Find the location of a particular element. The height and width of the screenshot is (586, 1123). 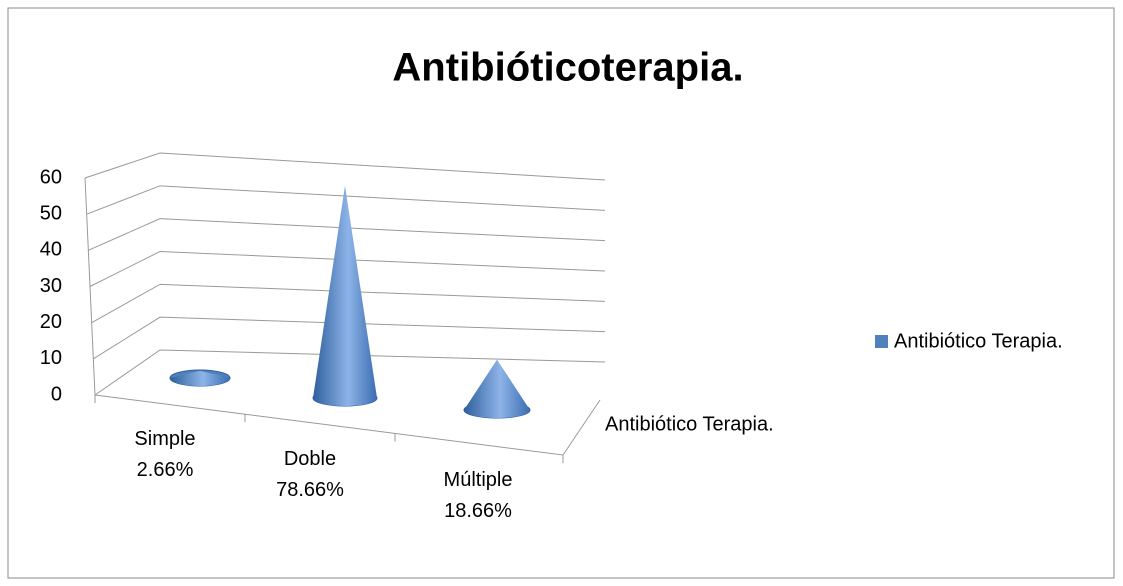

chart-title: Antibióticoterapia. is located at coordinates (567, 68).